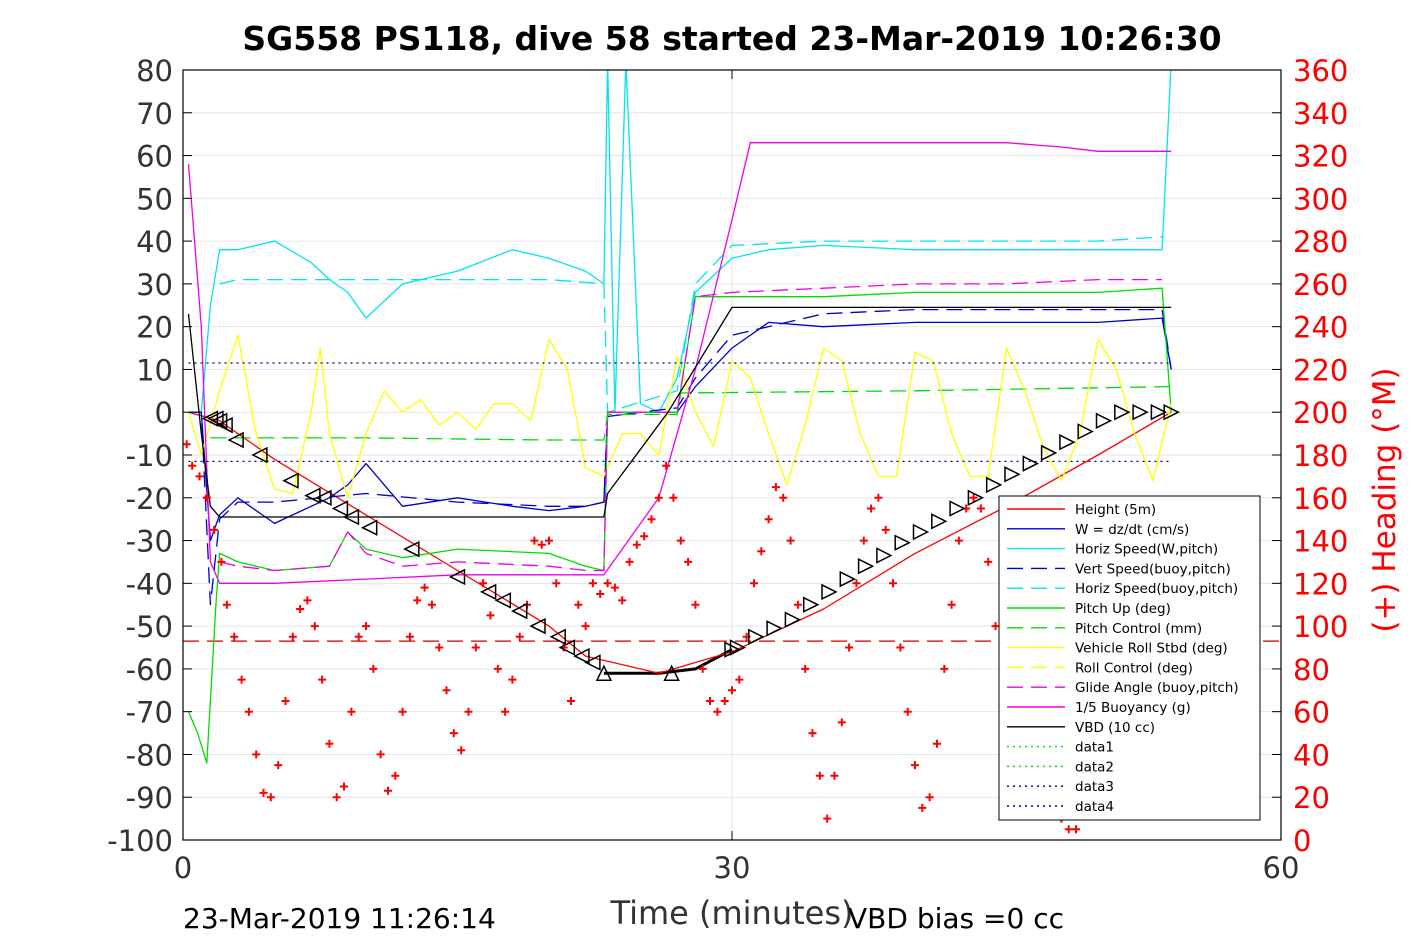  Describe the element at coordinates (149, 584) in the screenshot. I see `y-tick-label: -40` at that location.